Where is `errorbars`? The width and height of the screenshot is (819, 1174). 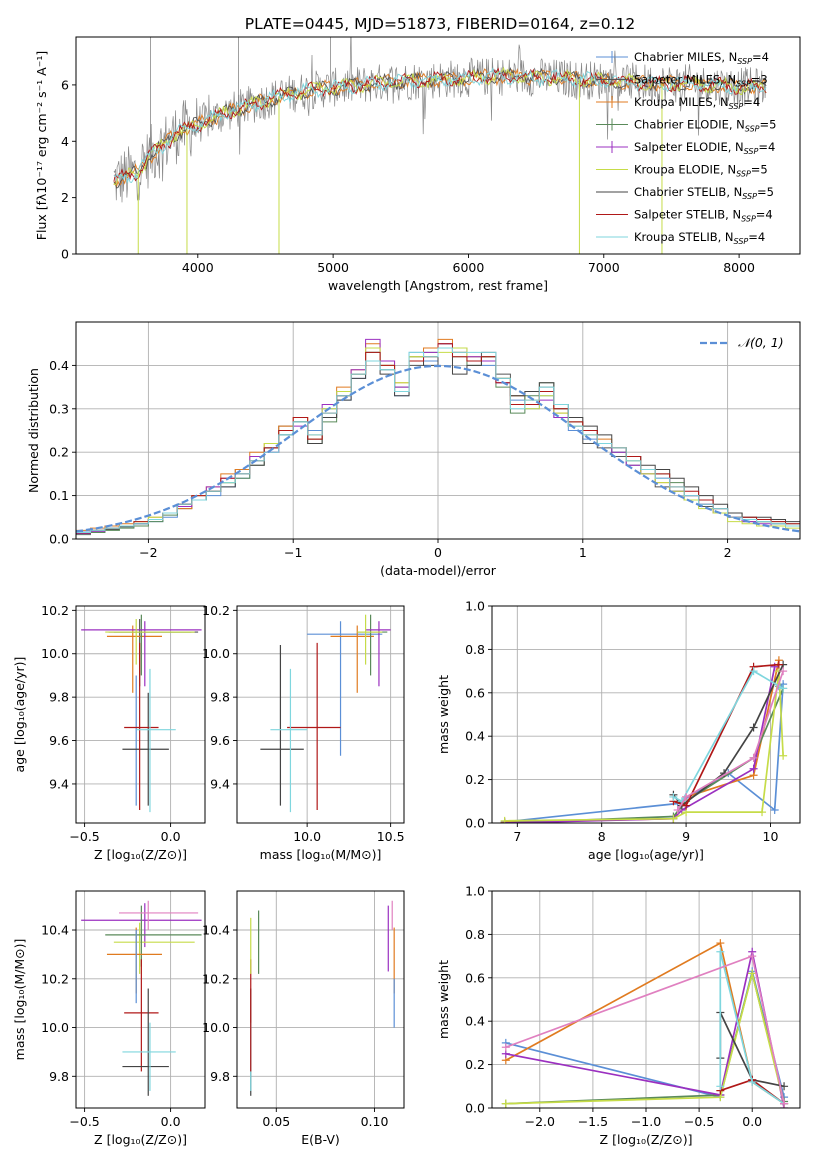
errorbars is located at coordinates (325, 713).